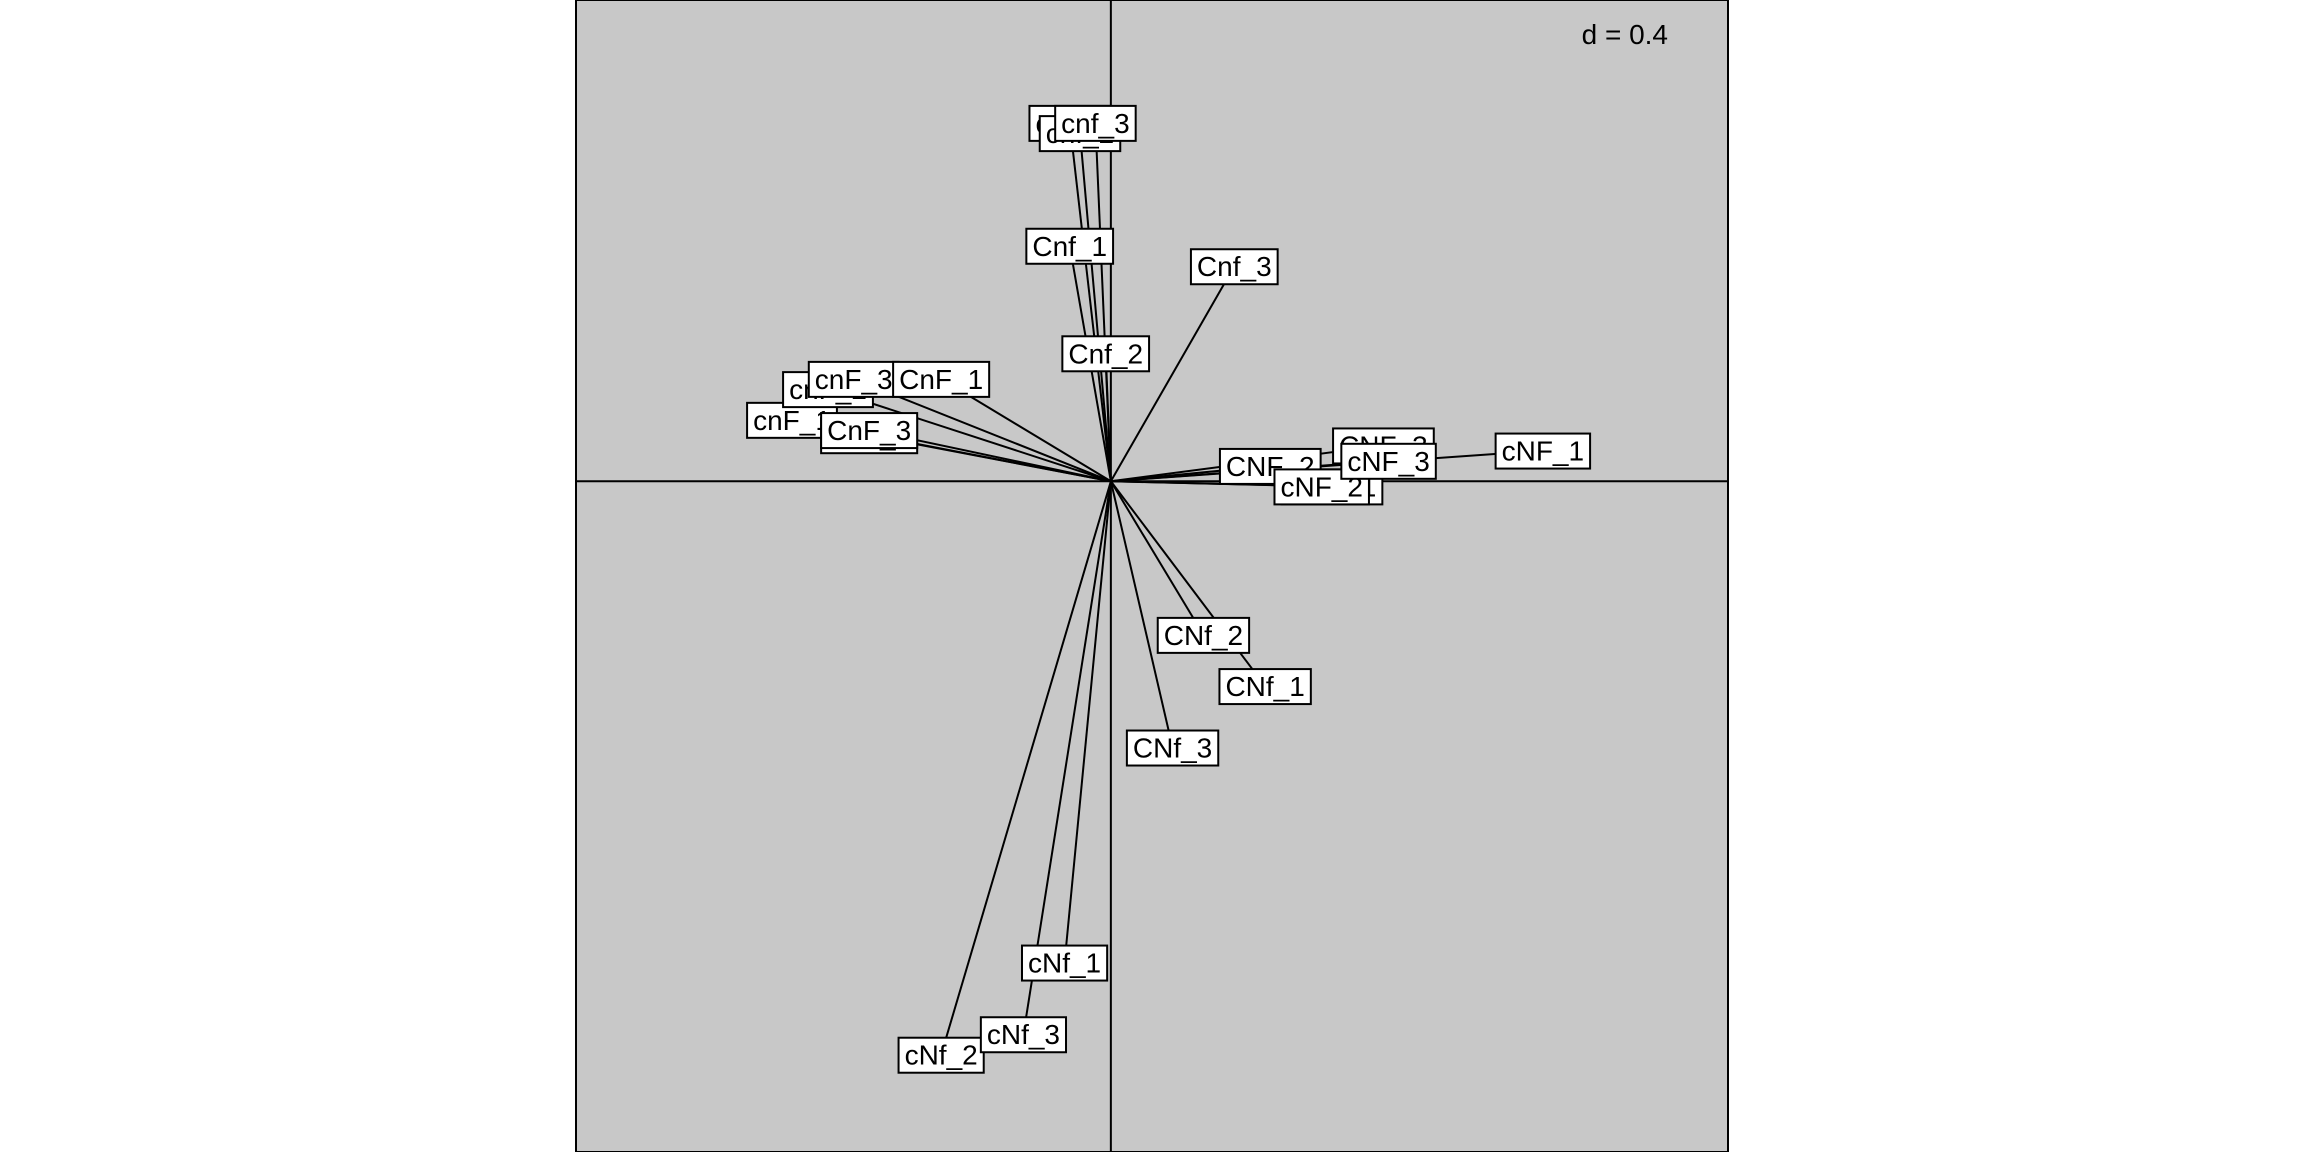 This screenshot has width=2304, height=1152. I want to click on label-text: CNf_1, so click(1264, 686).